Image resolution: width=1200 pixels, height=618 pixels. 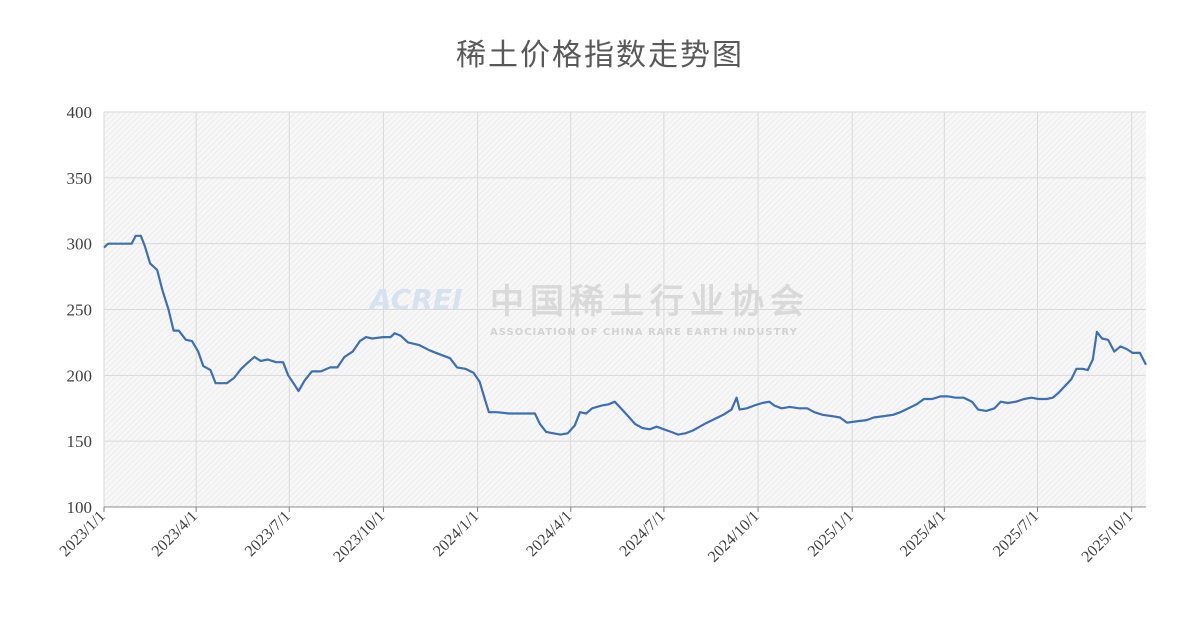 What do you see at coordinates (80, 112) in the screenshot?
I see `y-tick-label: 400` at bounding box center [80, 112].